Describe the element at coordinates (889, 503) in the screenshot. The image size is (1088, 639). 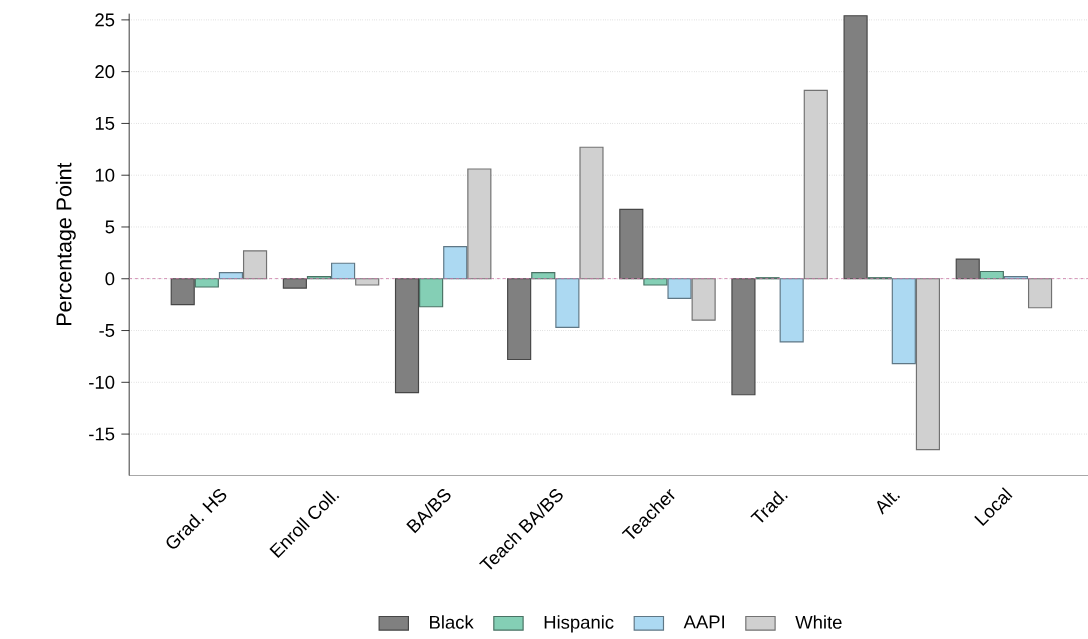
I see `x-tick-label: Alt.` at that location.